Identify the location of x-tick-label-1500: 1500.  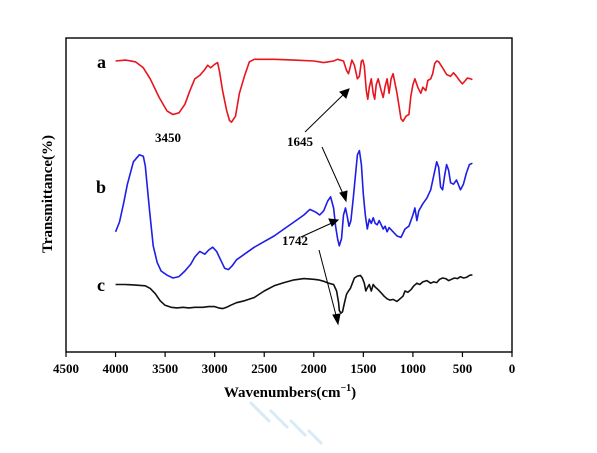
(363, 368).